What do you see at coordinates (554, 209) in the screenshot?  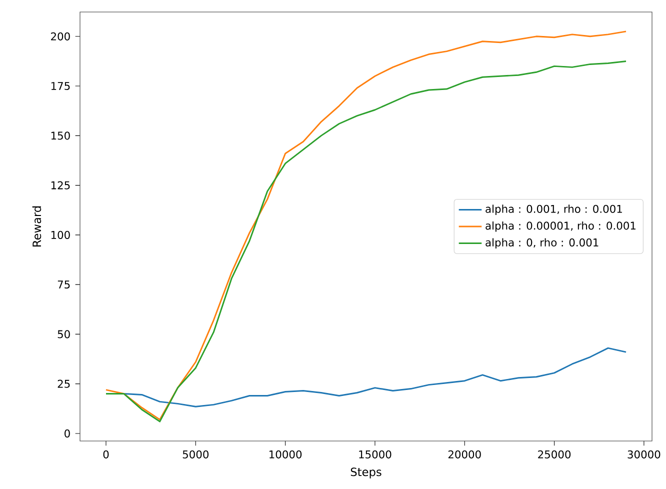 I see `legend-label: alpha : 0.001, rho : 0.001` at bounding box center [554, 209].